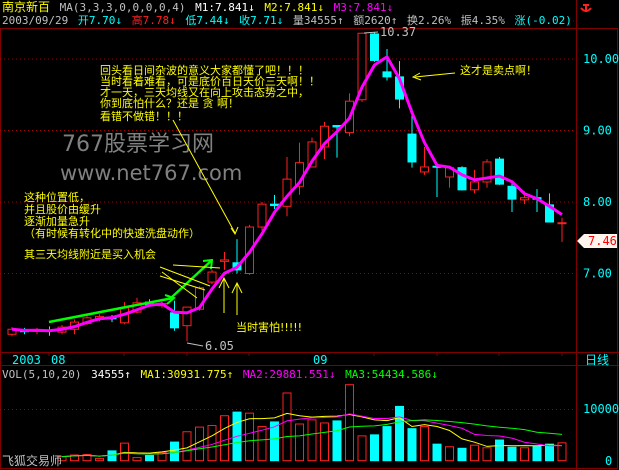 The width and height of the screenshot is (619, 470). What do you see at coordinates (597, 274) in the screenshot?
I see `price-tick-label: 7.00` at bounding box center [597, 274].